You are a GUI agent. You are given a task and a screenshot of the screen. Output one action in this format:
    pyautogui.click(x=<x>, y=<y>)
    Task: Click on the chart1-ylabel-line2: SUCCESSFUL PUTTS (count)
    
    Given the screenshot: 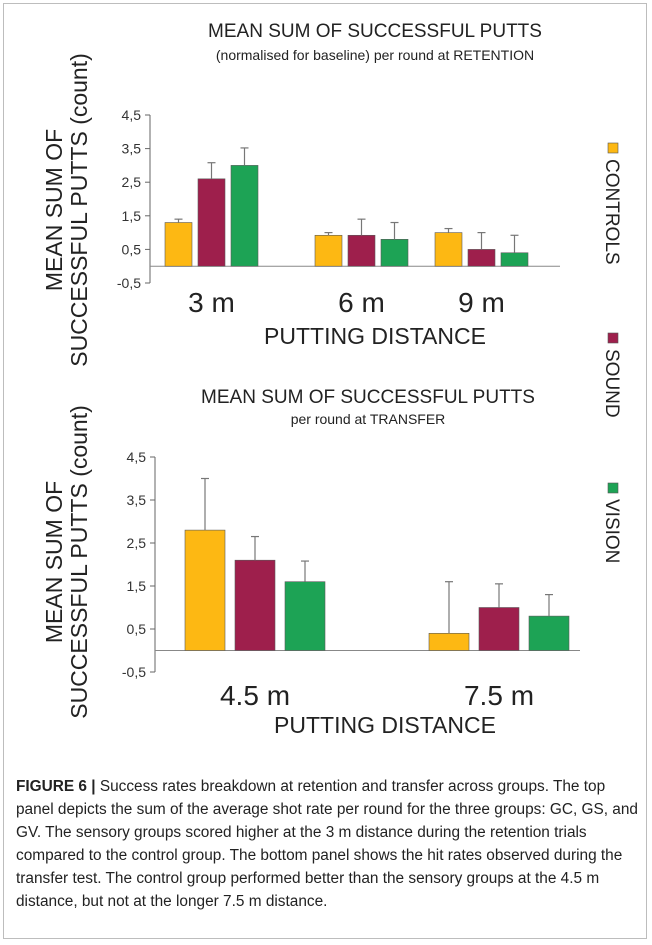 What is the action you would take?
    pyautogui.click(x=79, y=210)
    